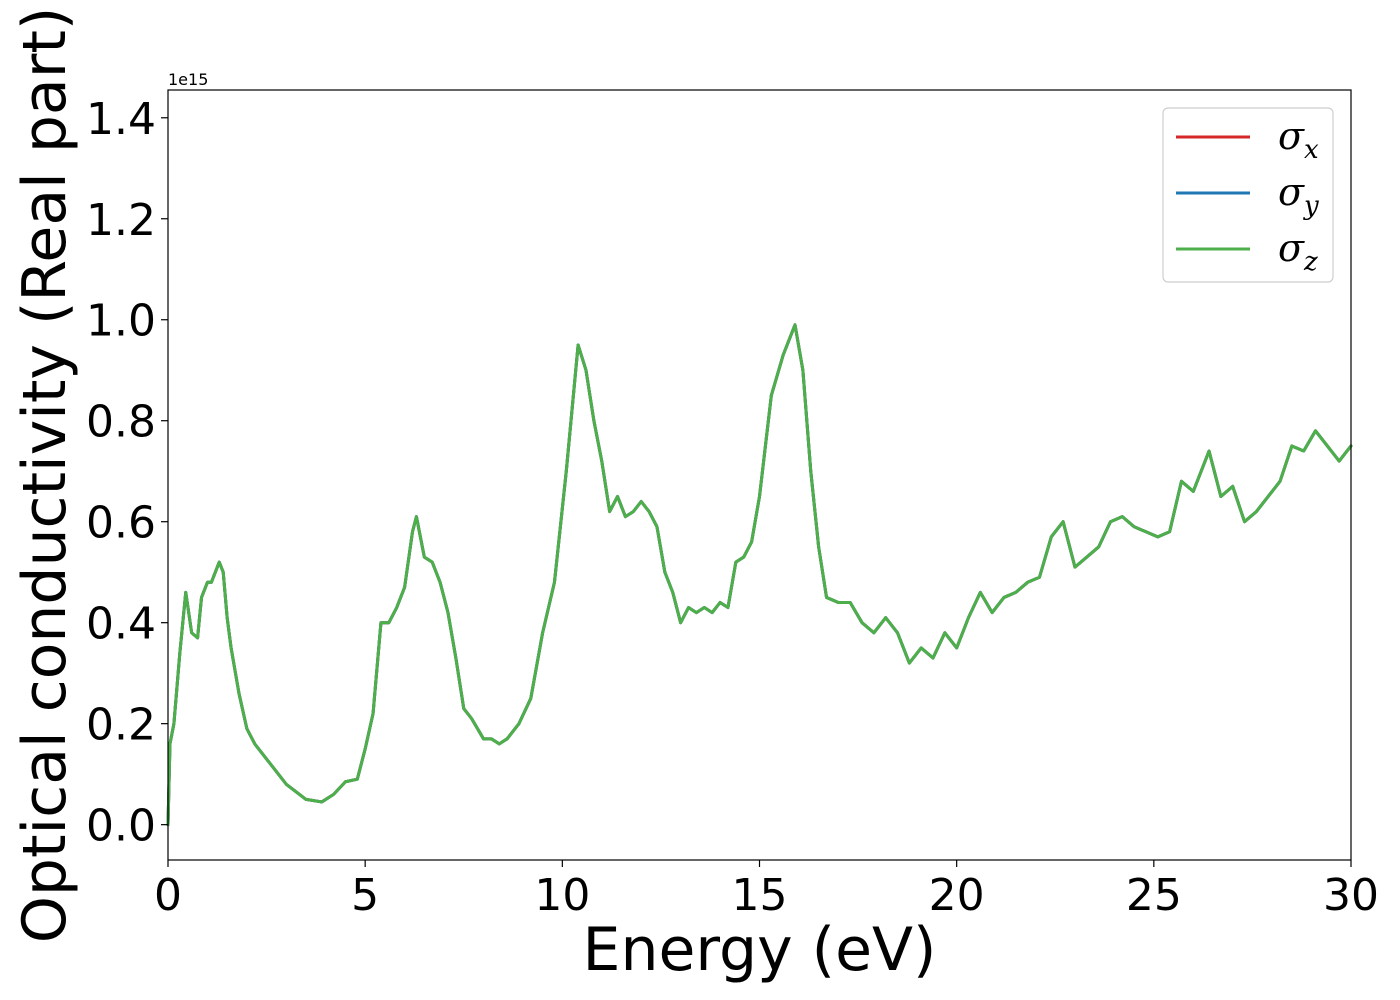  I want to click on y-offset-label: 1e15, so click(188, 79).